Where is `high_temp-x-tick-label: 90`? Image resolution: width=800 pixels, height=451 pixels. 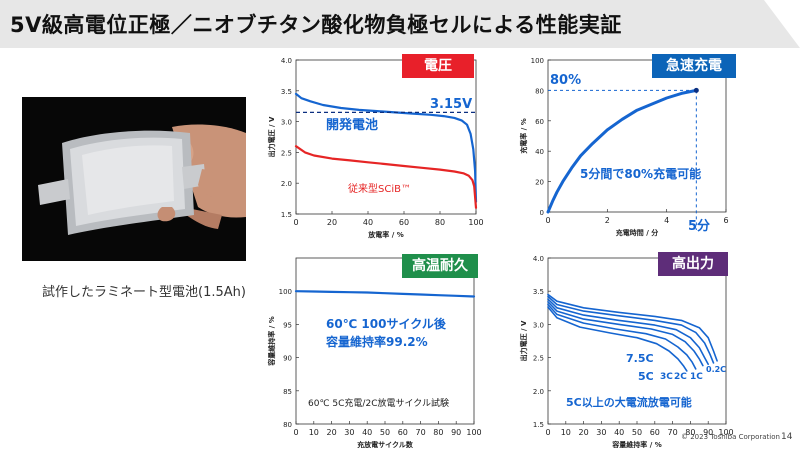 high_temp-x-tick-label: 90 is located at coordinates (456, 432).